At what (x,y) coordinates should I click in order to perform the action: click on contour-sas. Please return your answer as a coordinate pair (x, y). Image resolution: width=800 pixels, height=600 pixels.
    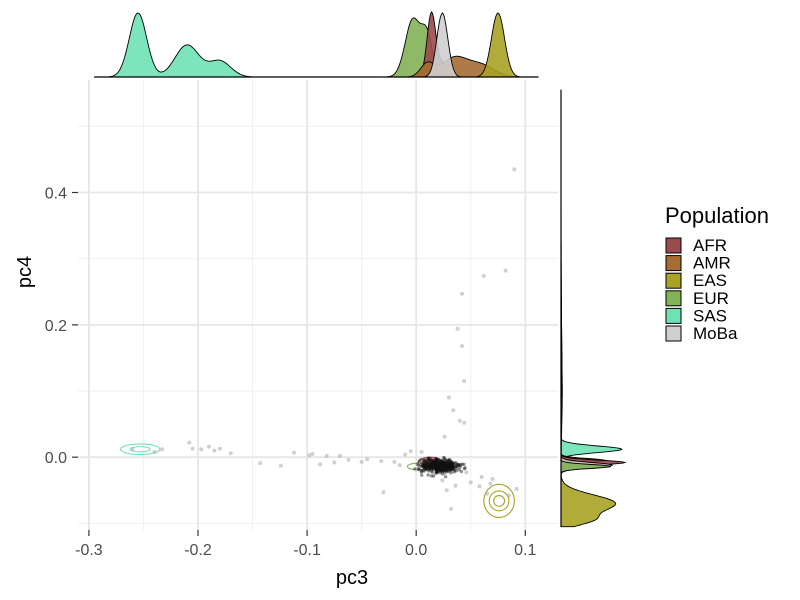
    Looking at the image, I should click on (140, 449).